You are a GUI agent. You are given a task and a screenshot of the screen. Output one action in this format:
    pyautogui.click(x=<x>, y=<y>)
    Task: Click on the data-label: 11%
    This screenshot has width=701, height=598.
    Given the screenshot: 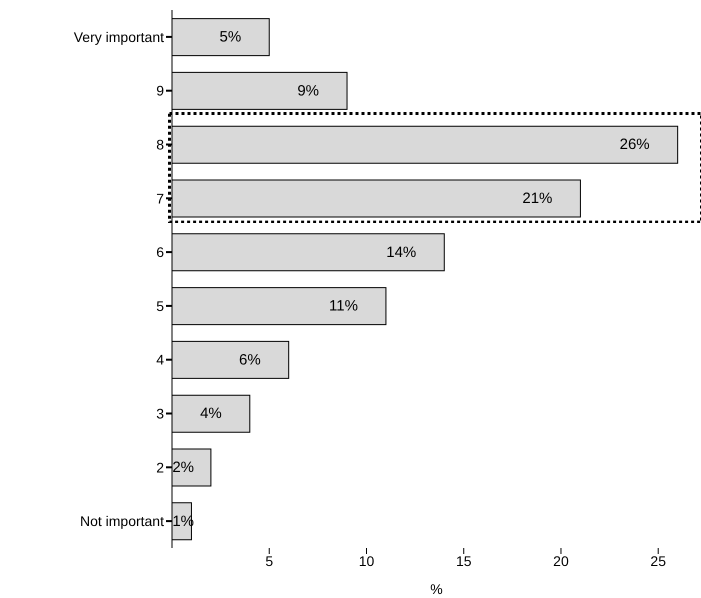 What is the action you would take?
    pyautogui.click(x=343, y=306)
    